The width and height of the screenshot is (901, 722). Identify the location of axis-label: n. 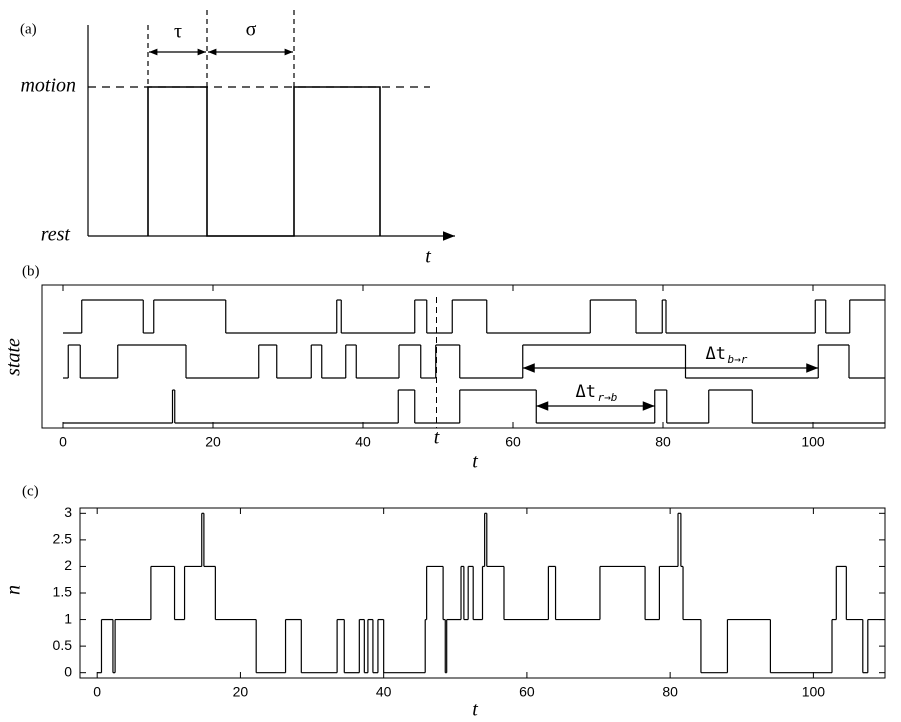
(14, 590).